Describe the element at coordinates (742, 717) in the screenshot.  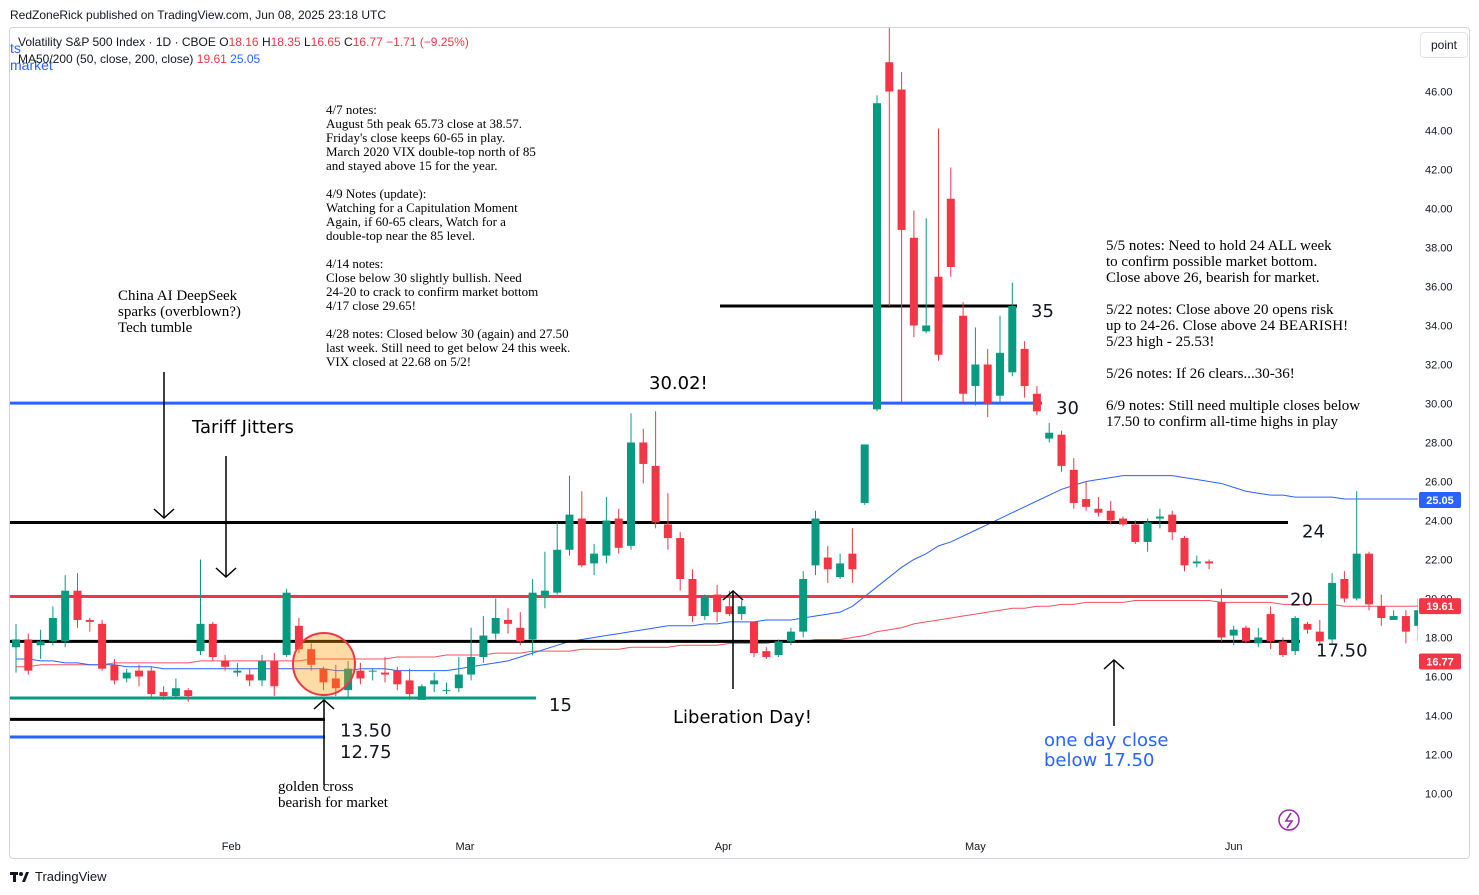
I see `liberation-note: Liberation Day!` at that location.